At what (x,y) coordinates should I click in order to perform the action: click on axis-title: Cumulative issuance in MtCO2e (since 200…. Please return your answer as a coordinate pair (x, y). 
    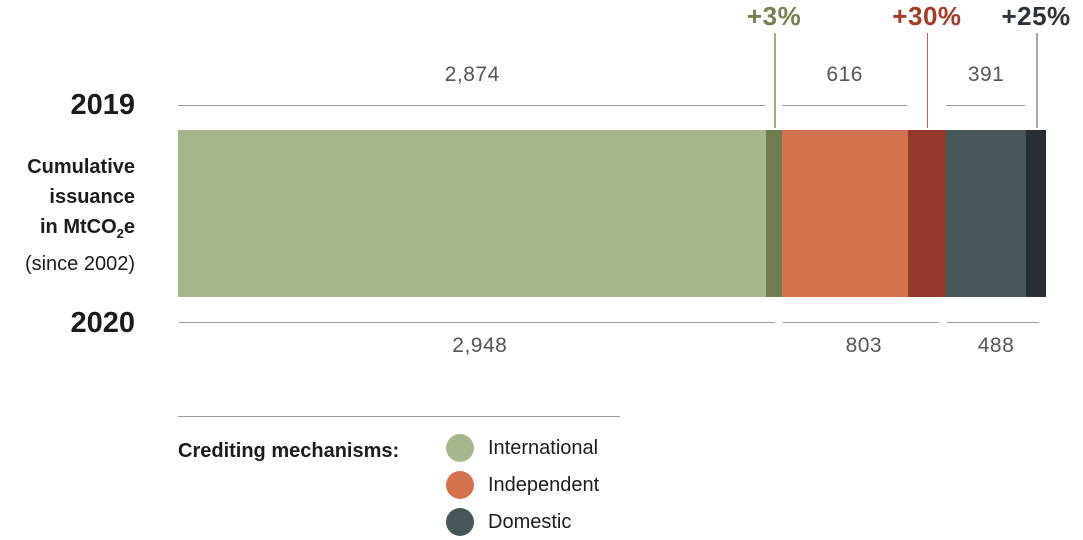
    Looking at the image, I should click on (67, 215).